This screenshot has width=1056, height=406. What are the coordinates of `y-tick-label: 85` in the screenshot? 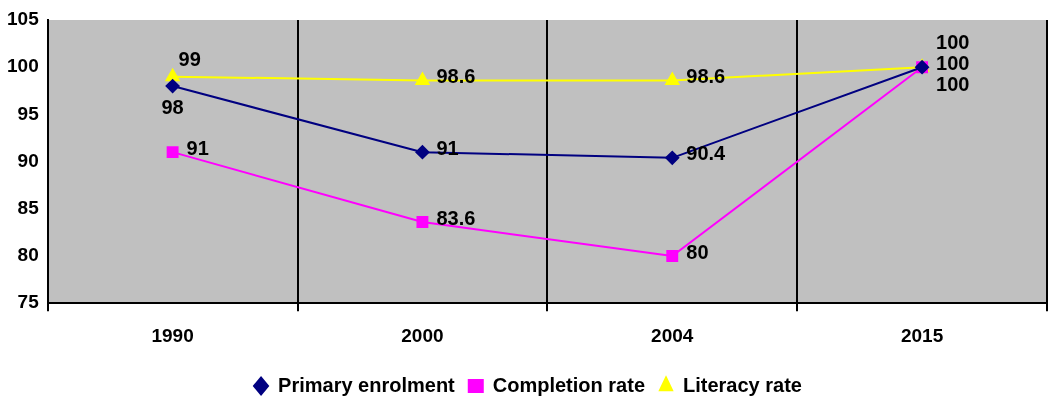 It's located at (28, 208).